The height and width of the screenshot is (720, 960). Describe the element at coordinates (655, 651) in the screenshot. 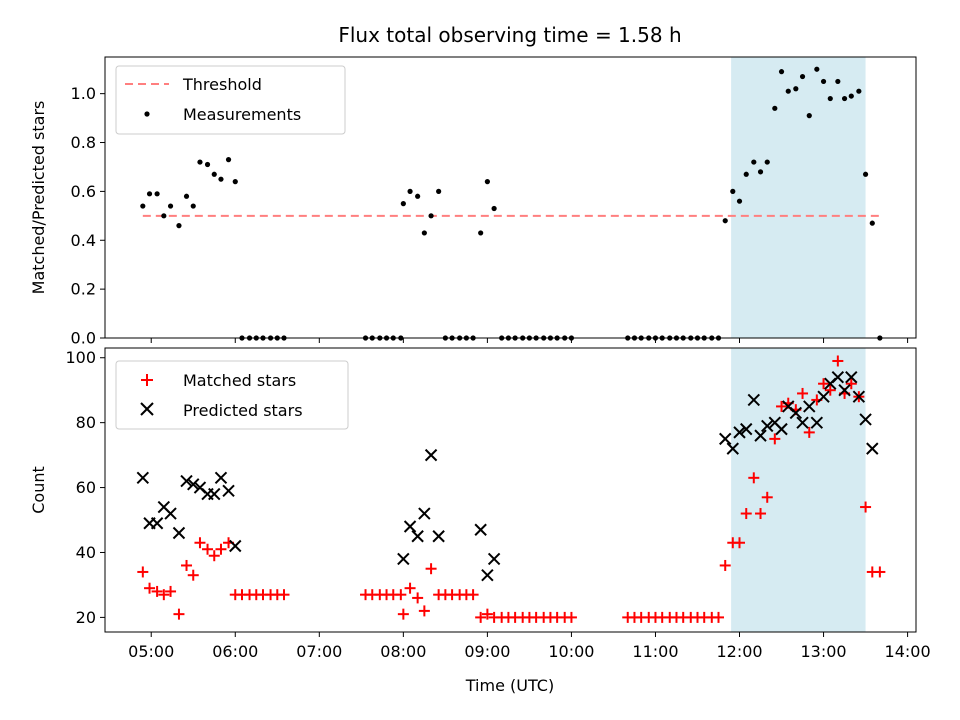

I see `x-tick-label: 11:00` at that location.